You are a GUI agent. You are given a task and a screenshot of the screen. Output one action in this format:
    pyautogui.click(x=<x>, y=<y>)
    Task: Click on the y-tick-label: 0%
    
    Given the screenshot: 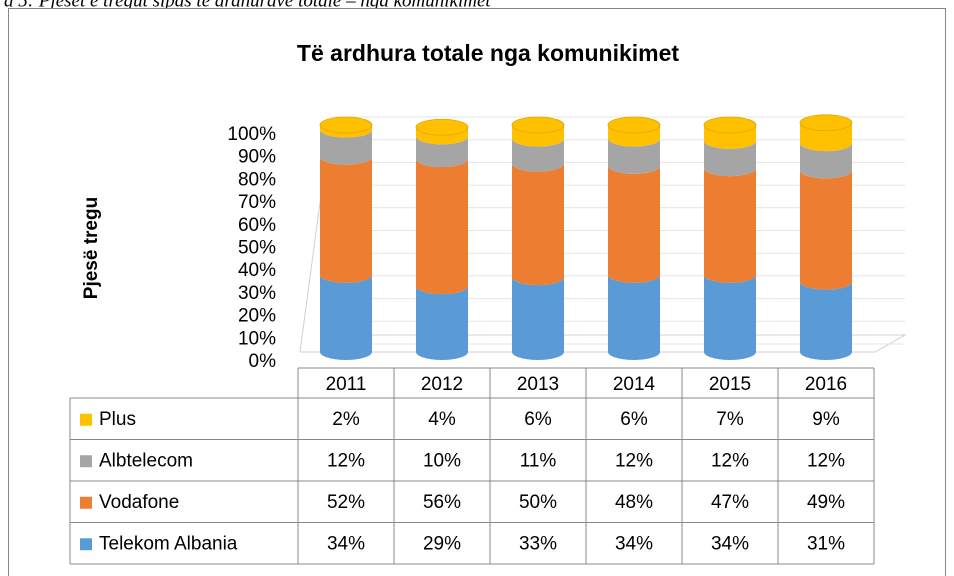 What is the action you would take?
    pyautogui.click(x=263, y=361)
    